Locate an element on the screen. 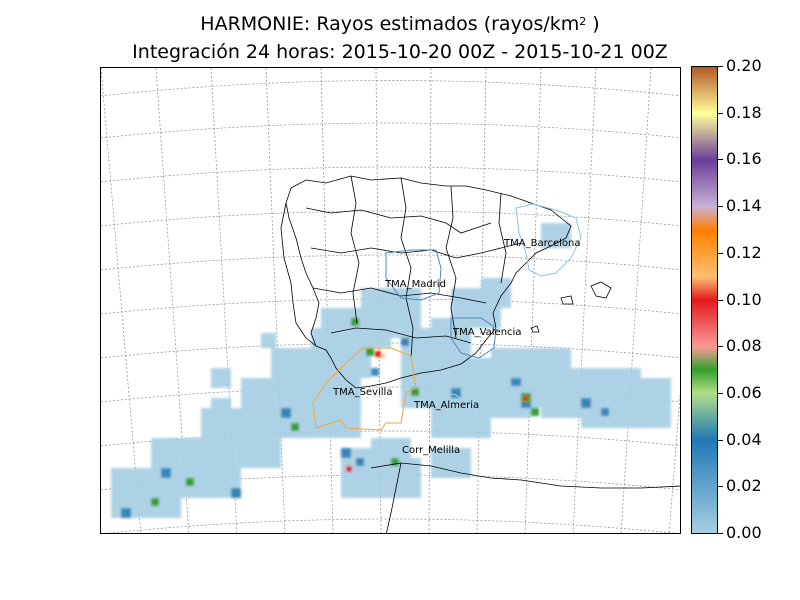  colorbar-tick-label: 0.02 is located at coordinates (744, 486).